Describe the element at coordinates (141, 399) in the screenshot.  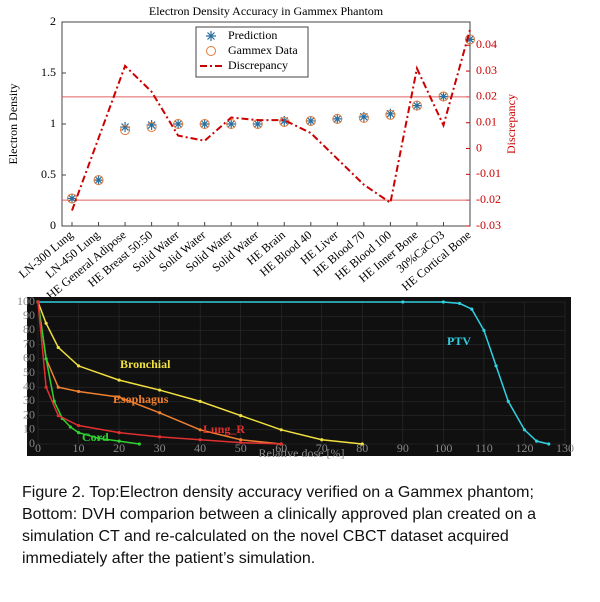
I see `curve-label: Esophagus` at that location.